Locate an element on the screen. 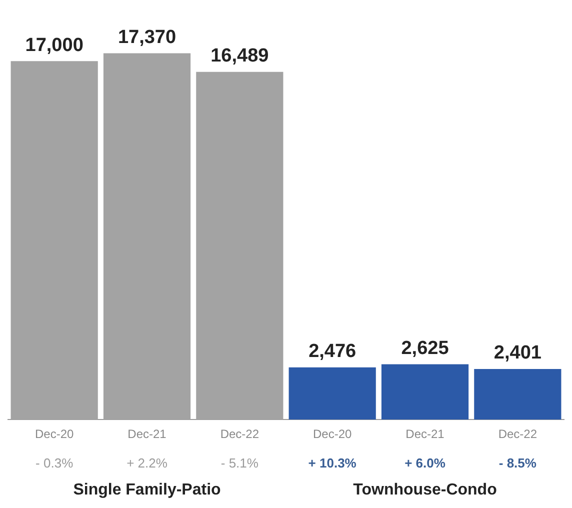 The height and width of the screenshot is (508, 572). data-label: 2,476 is located at coordinates (332, 351).